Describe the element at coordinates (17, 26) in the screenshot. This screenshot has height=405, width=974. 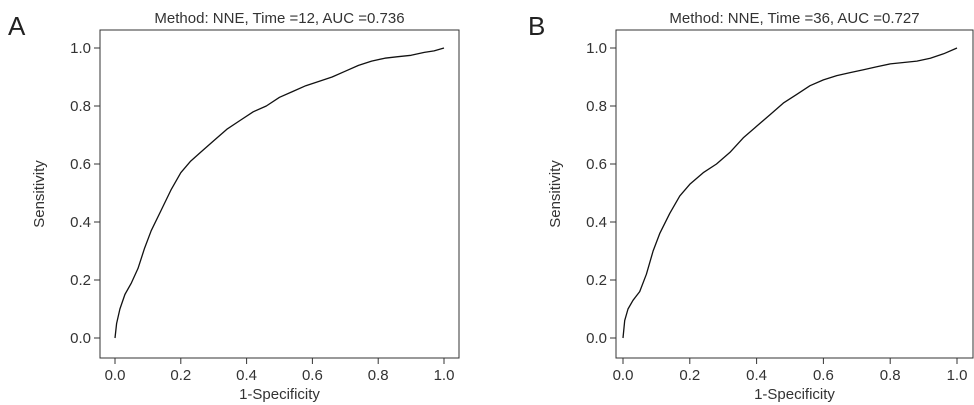
I see `panel-letter: A` at that location.